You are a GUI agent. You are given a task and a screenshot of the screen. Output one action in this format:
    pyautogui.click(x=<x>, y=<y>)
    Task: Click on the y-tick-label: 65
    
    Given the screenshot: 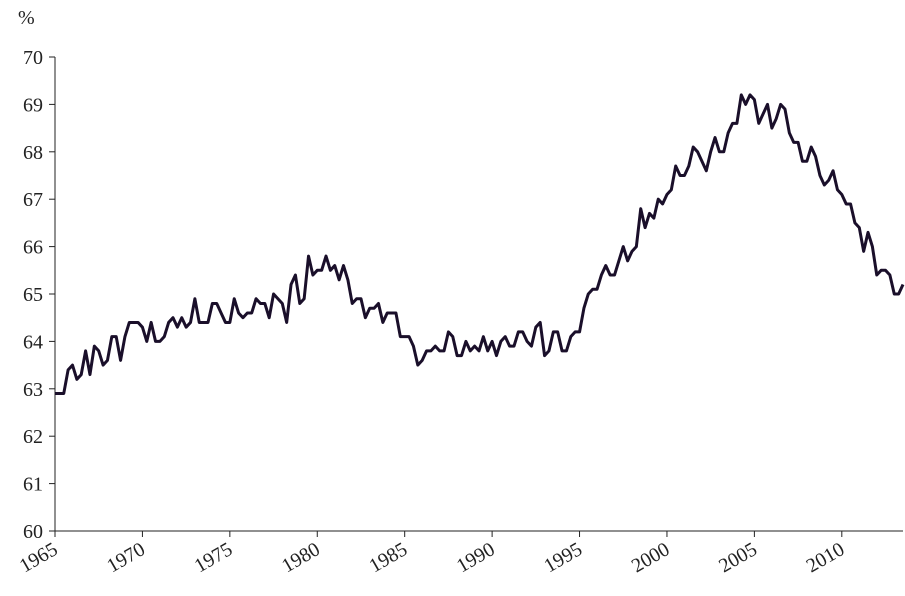 What is the action you would take?
    pyautogui.click(x=33, y=295)
    